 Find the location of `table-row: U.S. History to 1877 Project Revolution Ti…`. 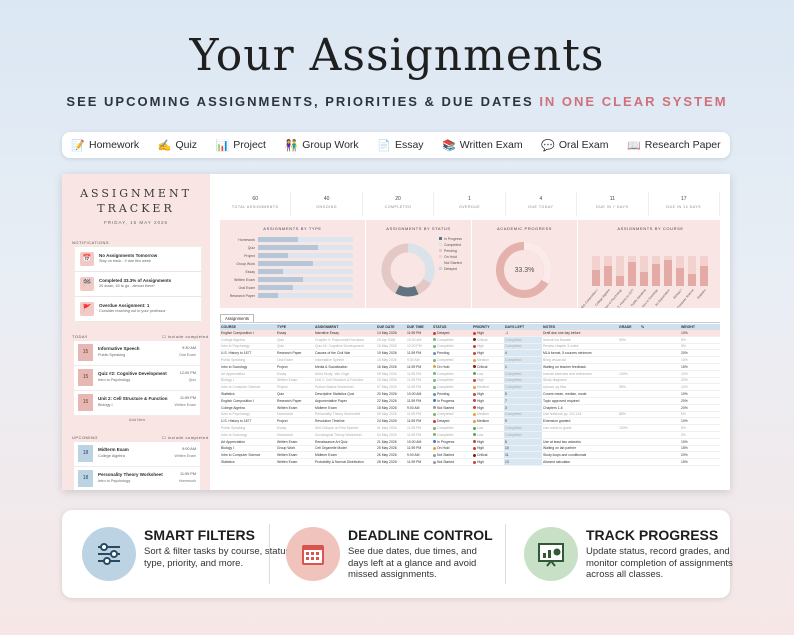

table-row: U.S. History to 1877 Project Revolution Ti… is located at coordinates (470, 421).